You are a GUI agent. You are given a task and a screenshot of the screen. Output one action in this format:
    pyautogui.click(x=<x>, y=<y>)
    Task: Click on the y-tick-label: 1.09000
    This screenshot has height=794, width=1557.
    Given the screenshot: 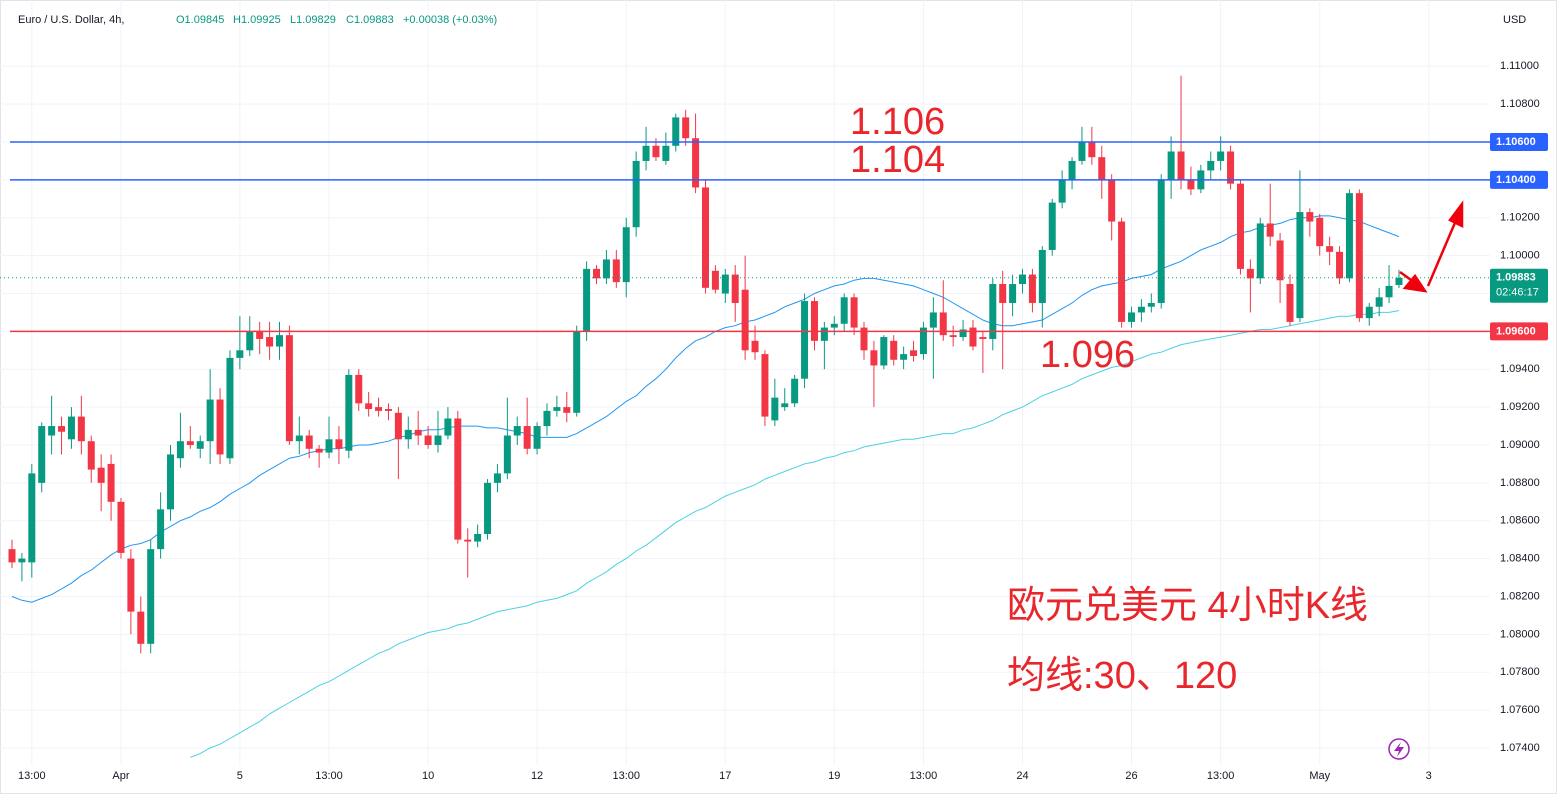 What is the action you would take?
    pyautogui.click(x=1520, y=445)
    